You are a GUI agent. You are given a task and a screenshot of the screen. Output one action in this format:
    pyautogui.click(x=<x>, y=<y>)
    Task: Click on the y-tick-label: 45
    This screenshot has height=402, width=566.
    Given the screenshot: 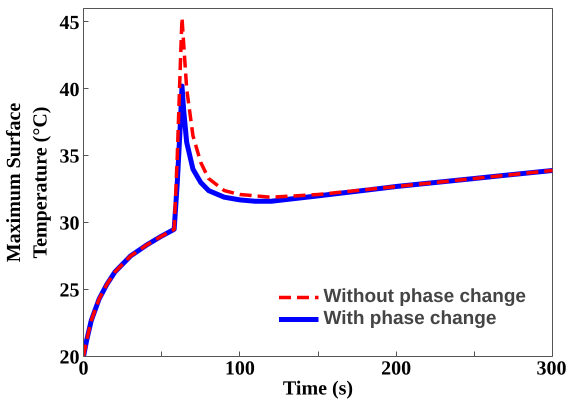 What is the action you would take?
    pyautogui.click(x=70, y=23)
    